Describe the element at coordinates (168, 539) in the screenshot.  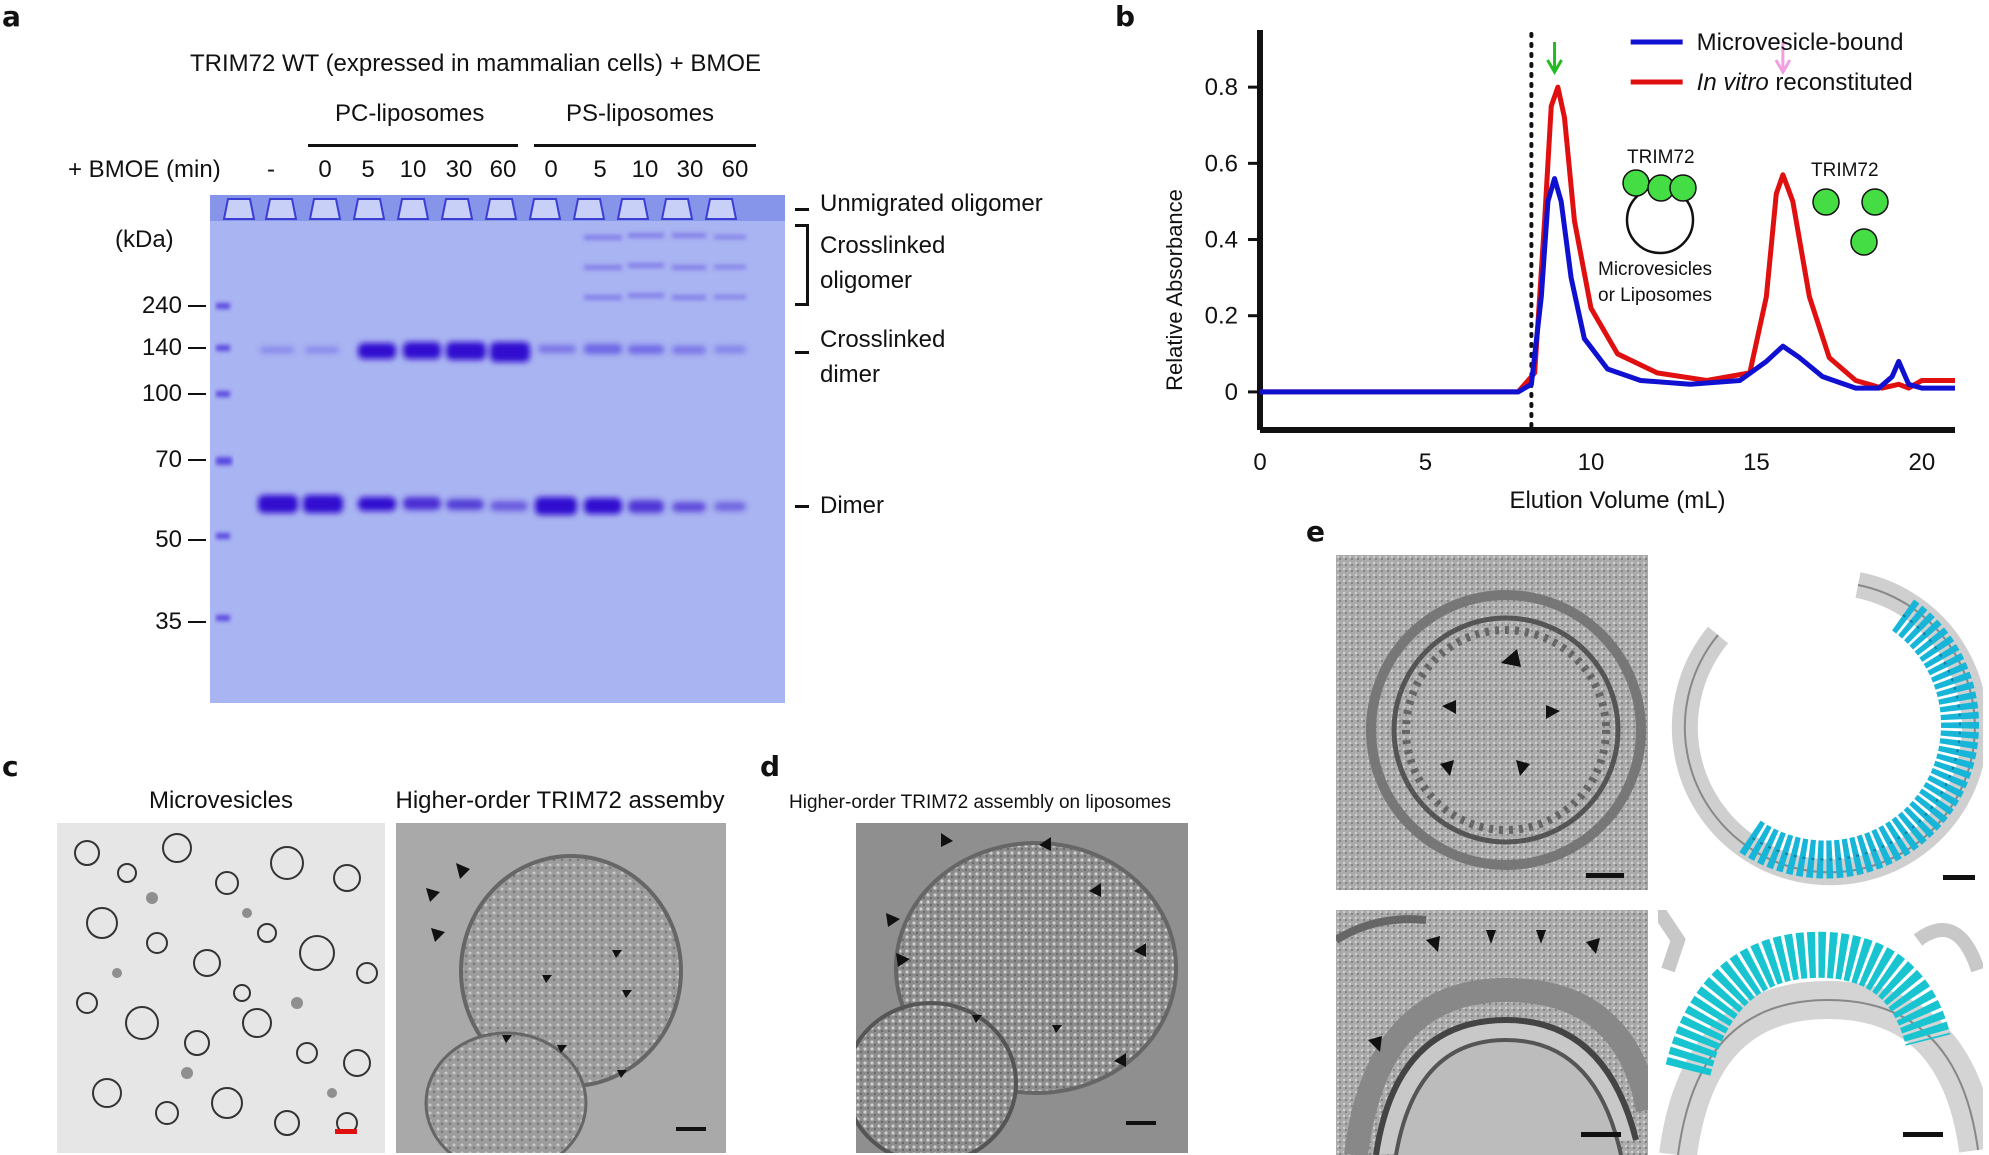
I see `marker-label: 50` at that location.